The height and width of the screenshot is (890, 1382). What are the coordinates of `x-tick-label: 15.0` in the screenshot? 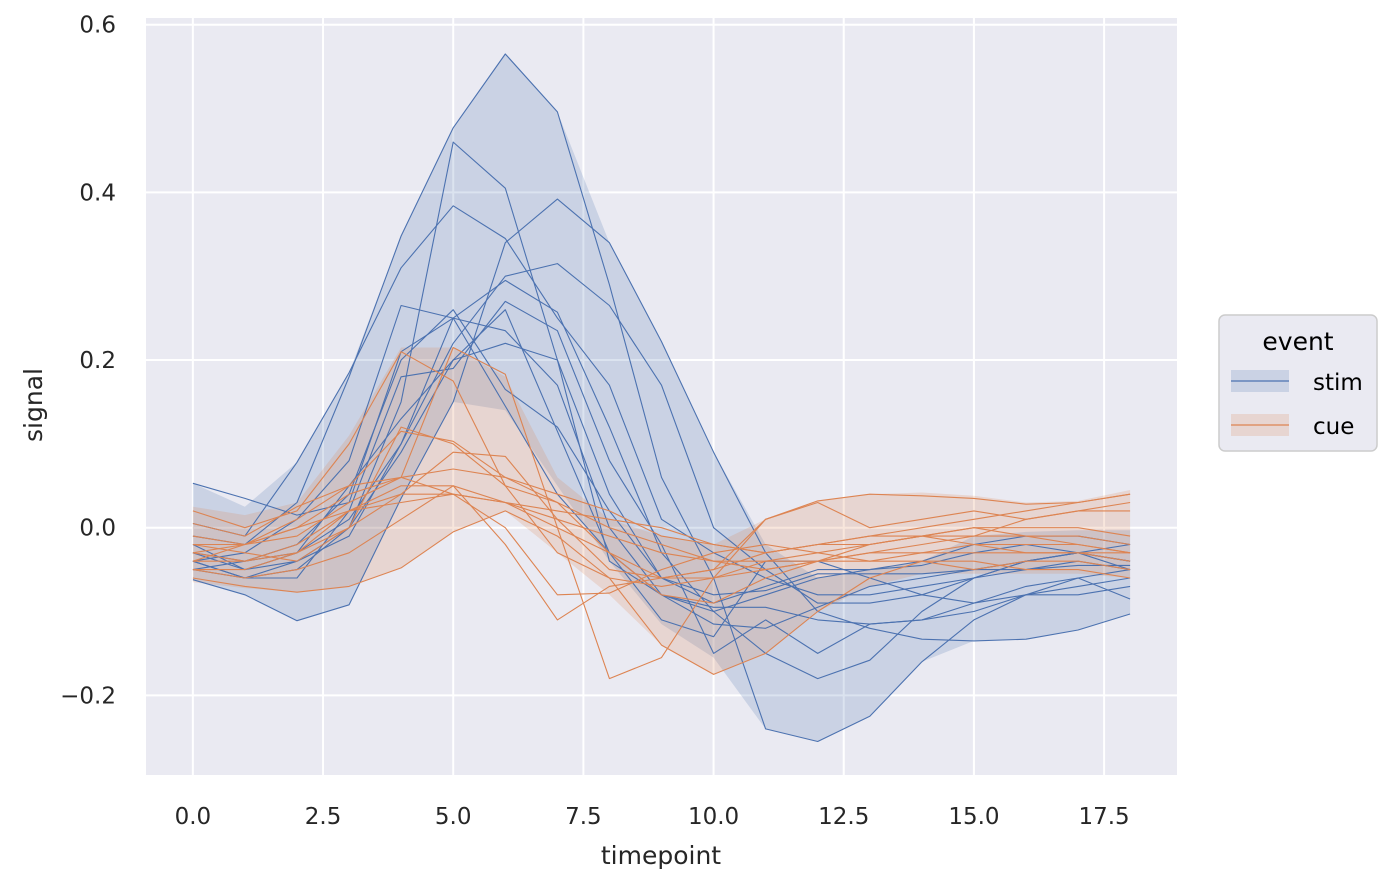 It's located at (973, 817).